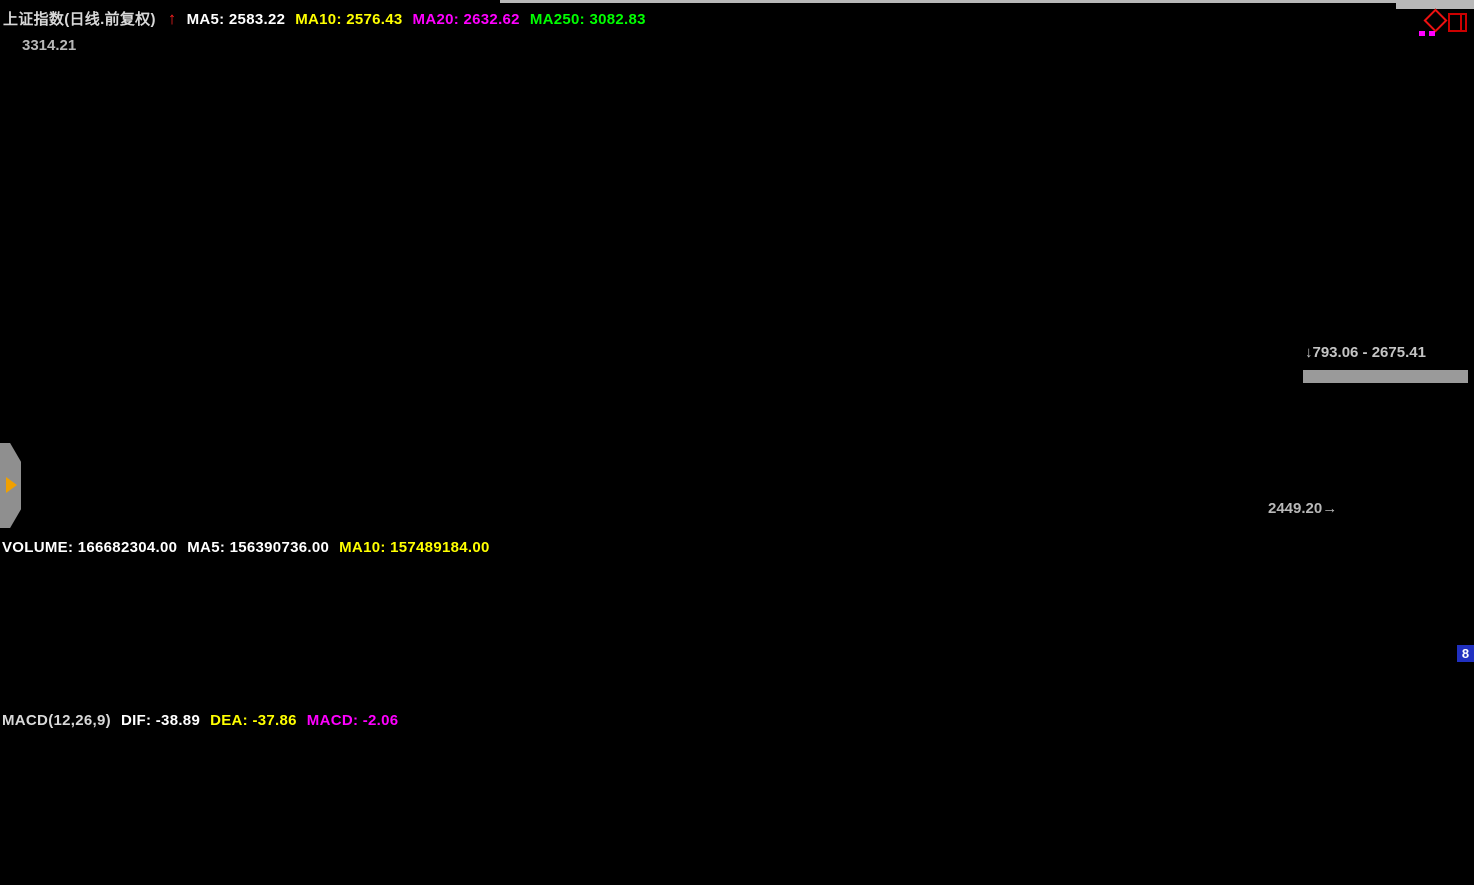 This screenshot has height=885, width=1474. Describe the element at coordinates (414, 547) in the screenshot. I see `volume-ma10: MA10: 157489184.00` at that location.